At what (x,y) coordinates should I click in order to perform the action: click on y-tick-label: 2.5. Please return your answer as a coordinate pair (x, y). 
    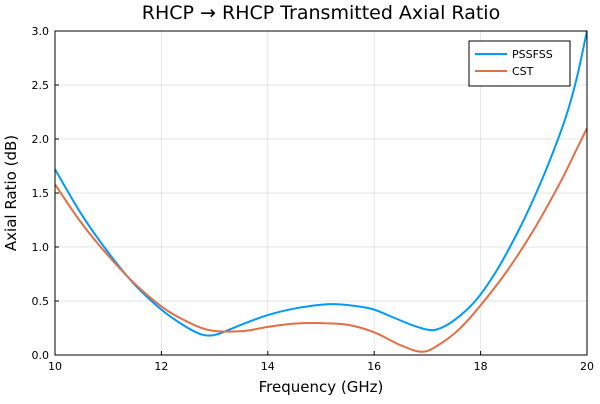
    Looking at the image, I should click on (41, 85).